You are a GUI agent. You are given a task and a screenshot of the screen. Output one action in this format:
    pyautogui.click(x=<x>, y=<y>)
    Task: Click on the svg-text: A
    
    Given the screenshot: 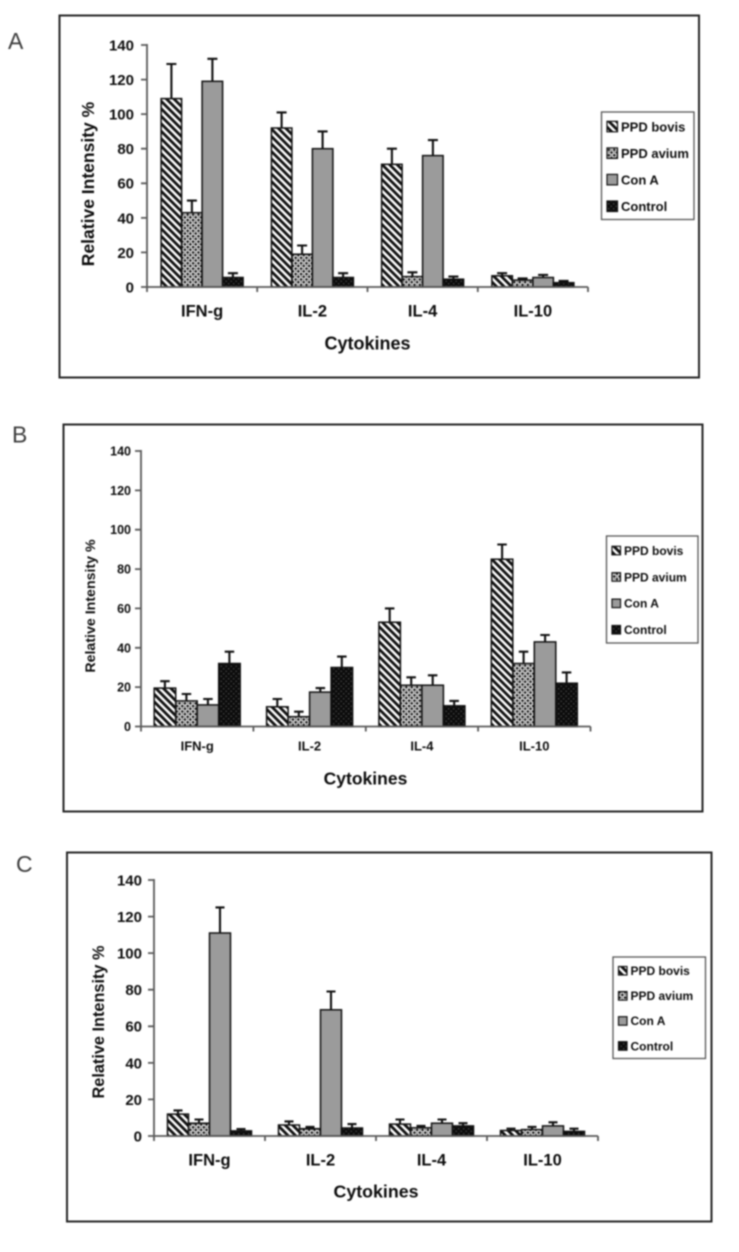 What is the action you would take?
    pyautogui.click(x=16, y=41)
    